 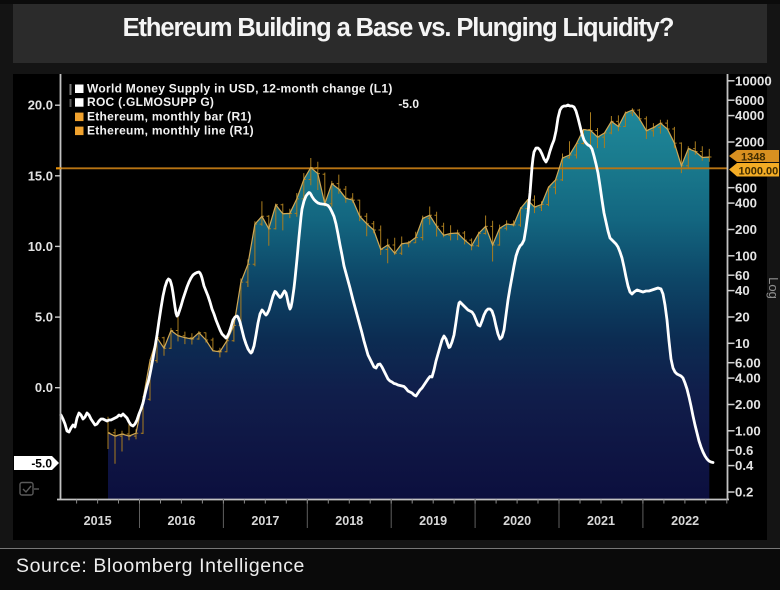 I want to click on svg-text: 2022, so click(x=685, y=521).